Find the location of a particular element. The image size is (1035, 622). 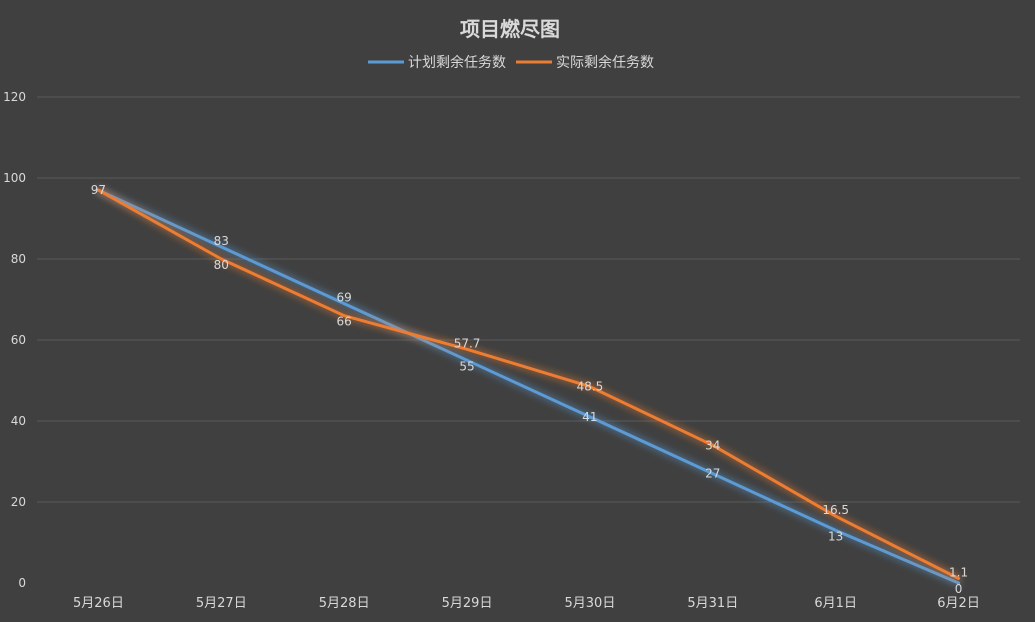

y-tick-label: 120 is located at coordinates (14, 97).